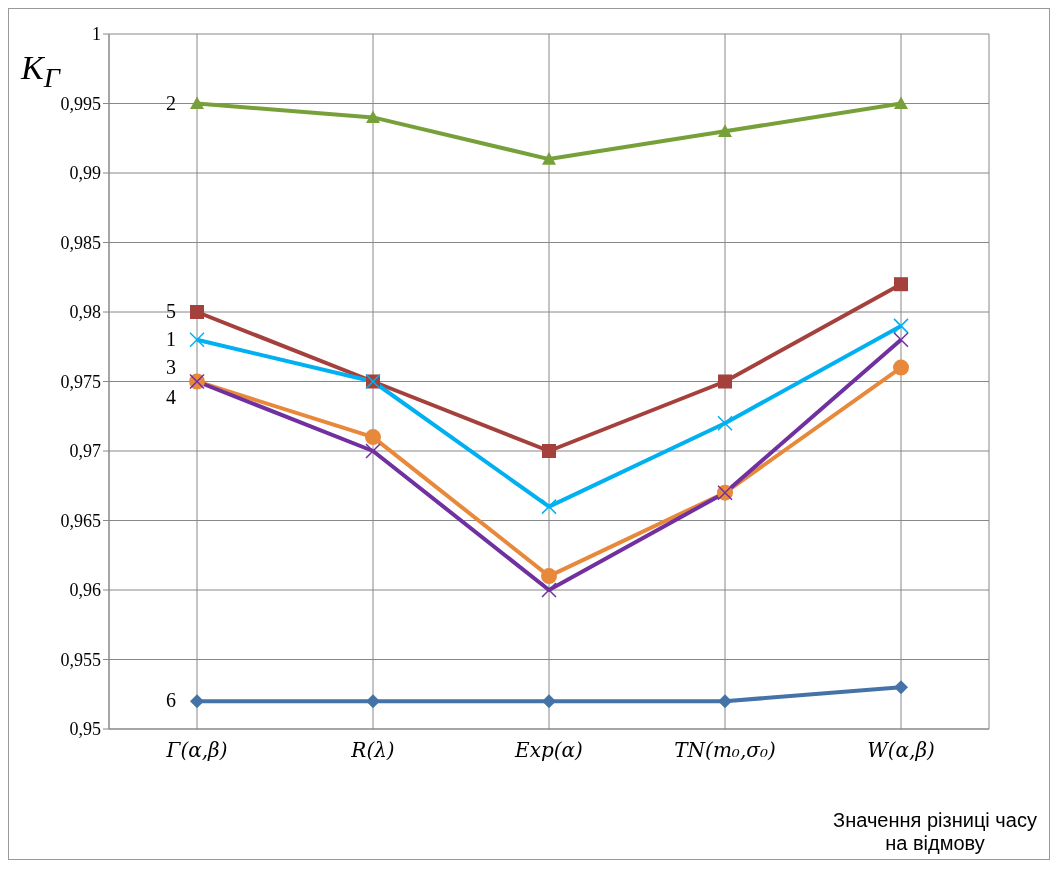 This screenshot has width=1059, height=874. I want to click on y-tick-label: 0,965, so click(80, 520).